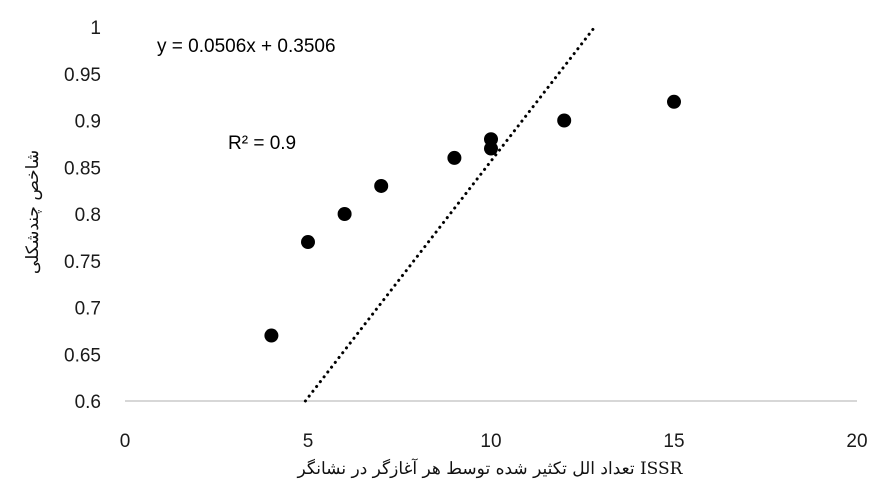 The width and height of the screenshot is (874, 481). Describe the element at coordinates (125, 441) in the screenshot. I see `x-tick-label: 0` at that location.